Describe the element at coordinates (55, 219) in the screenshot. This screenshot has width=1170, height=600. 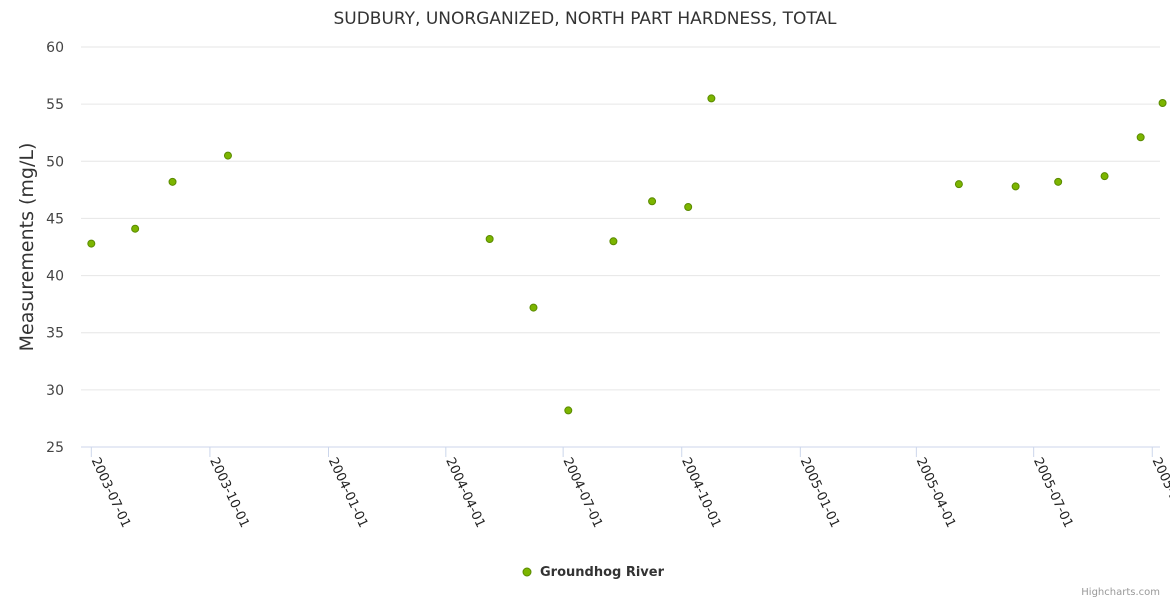
I see `y-tick-label: 45` at that location.